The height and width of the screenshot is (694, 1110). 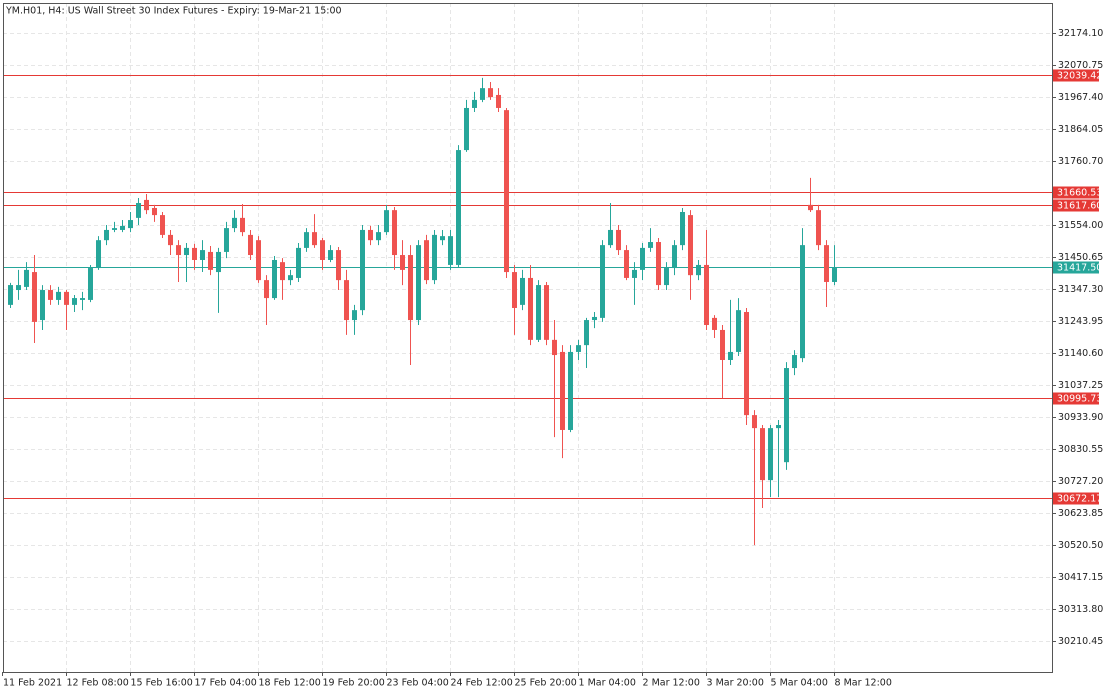 What do you see at coordinates (1080, 513) in the screenshot?
I see `y-tick-label: 30623.85` at bounding box center [1080, 513].